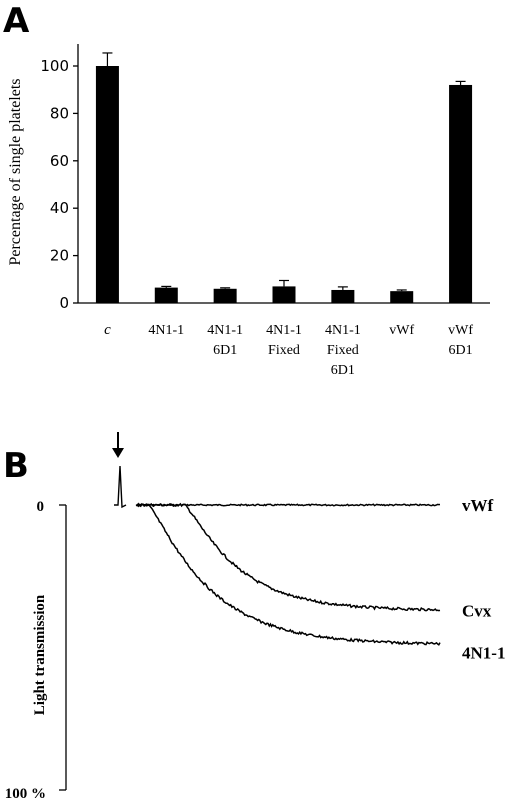 The width and height of the screenshot is (520, 800). I want to click on y-tick-label-b-bottom: 100 %, so click(25, 793).